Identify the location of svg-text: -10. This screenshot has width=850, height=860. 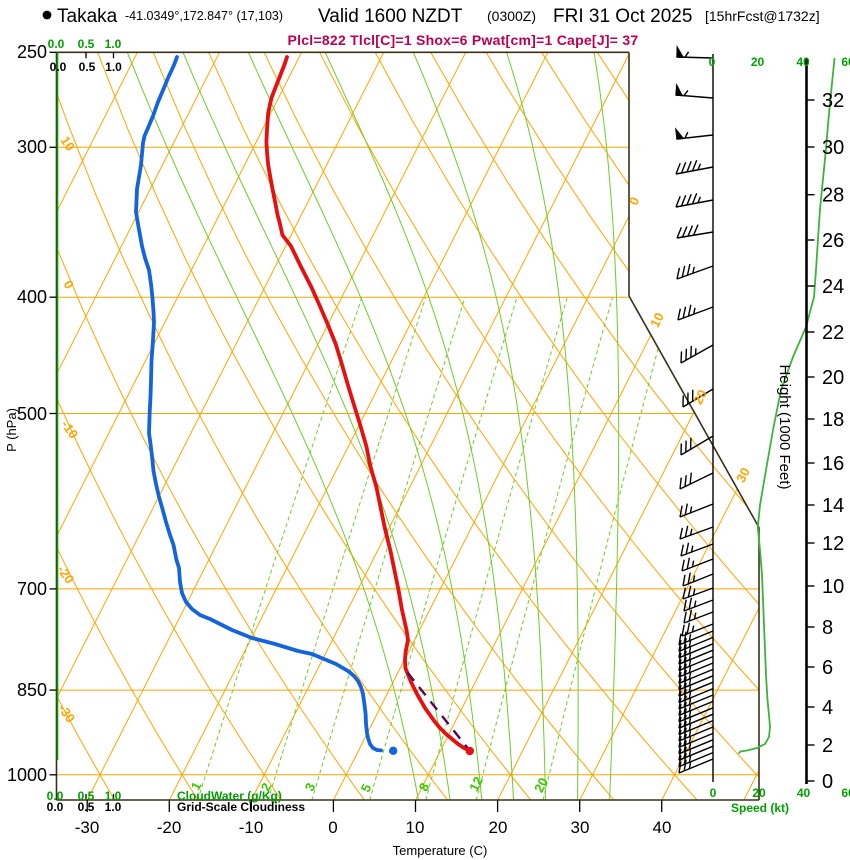
(251, 827).